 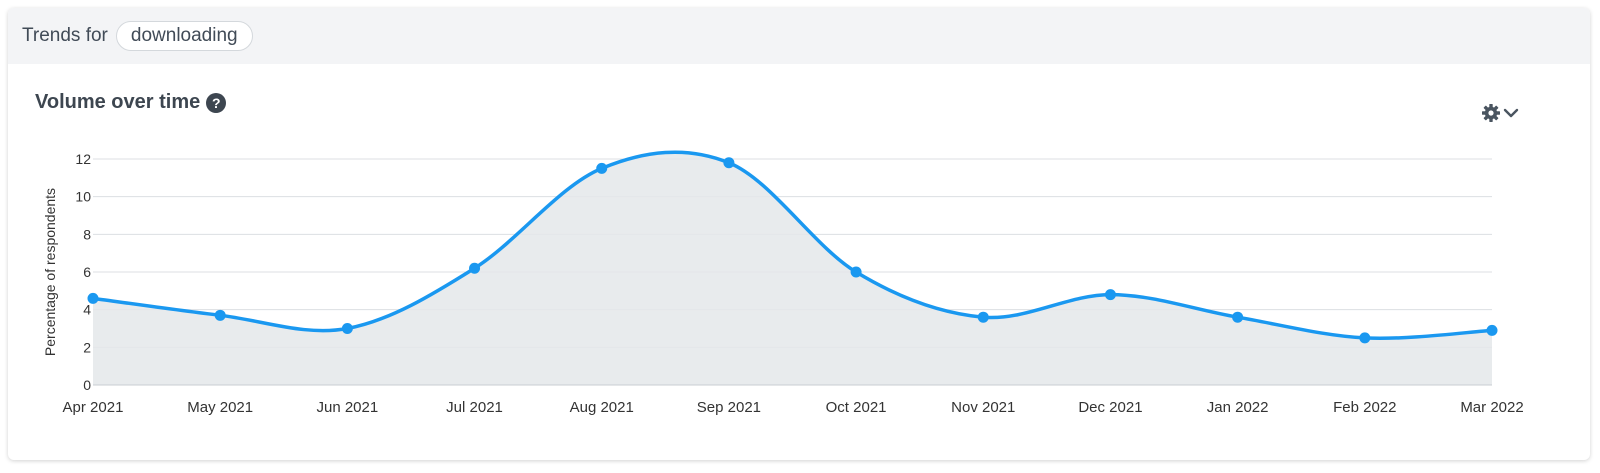 I want to click on x-tick-label: Sep 2021, so click(x=729, y=407).